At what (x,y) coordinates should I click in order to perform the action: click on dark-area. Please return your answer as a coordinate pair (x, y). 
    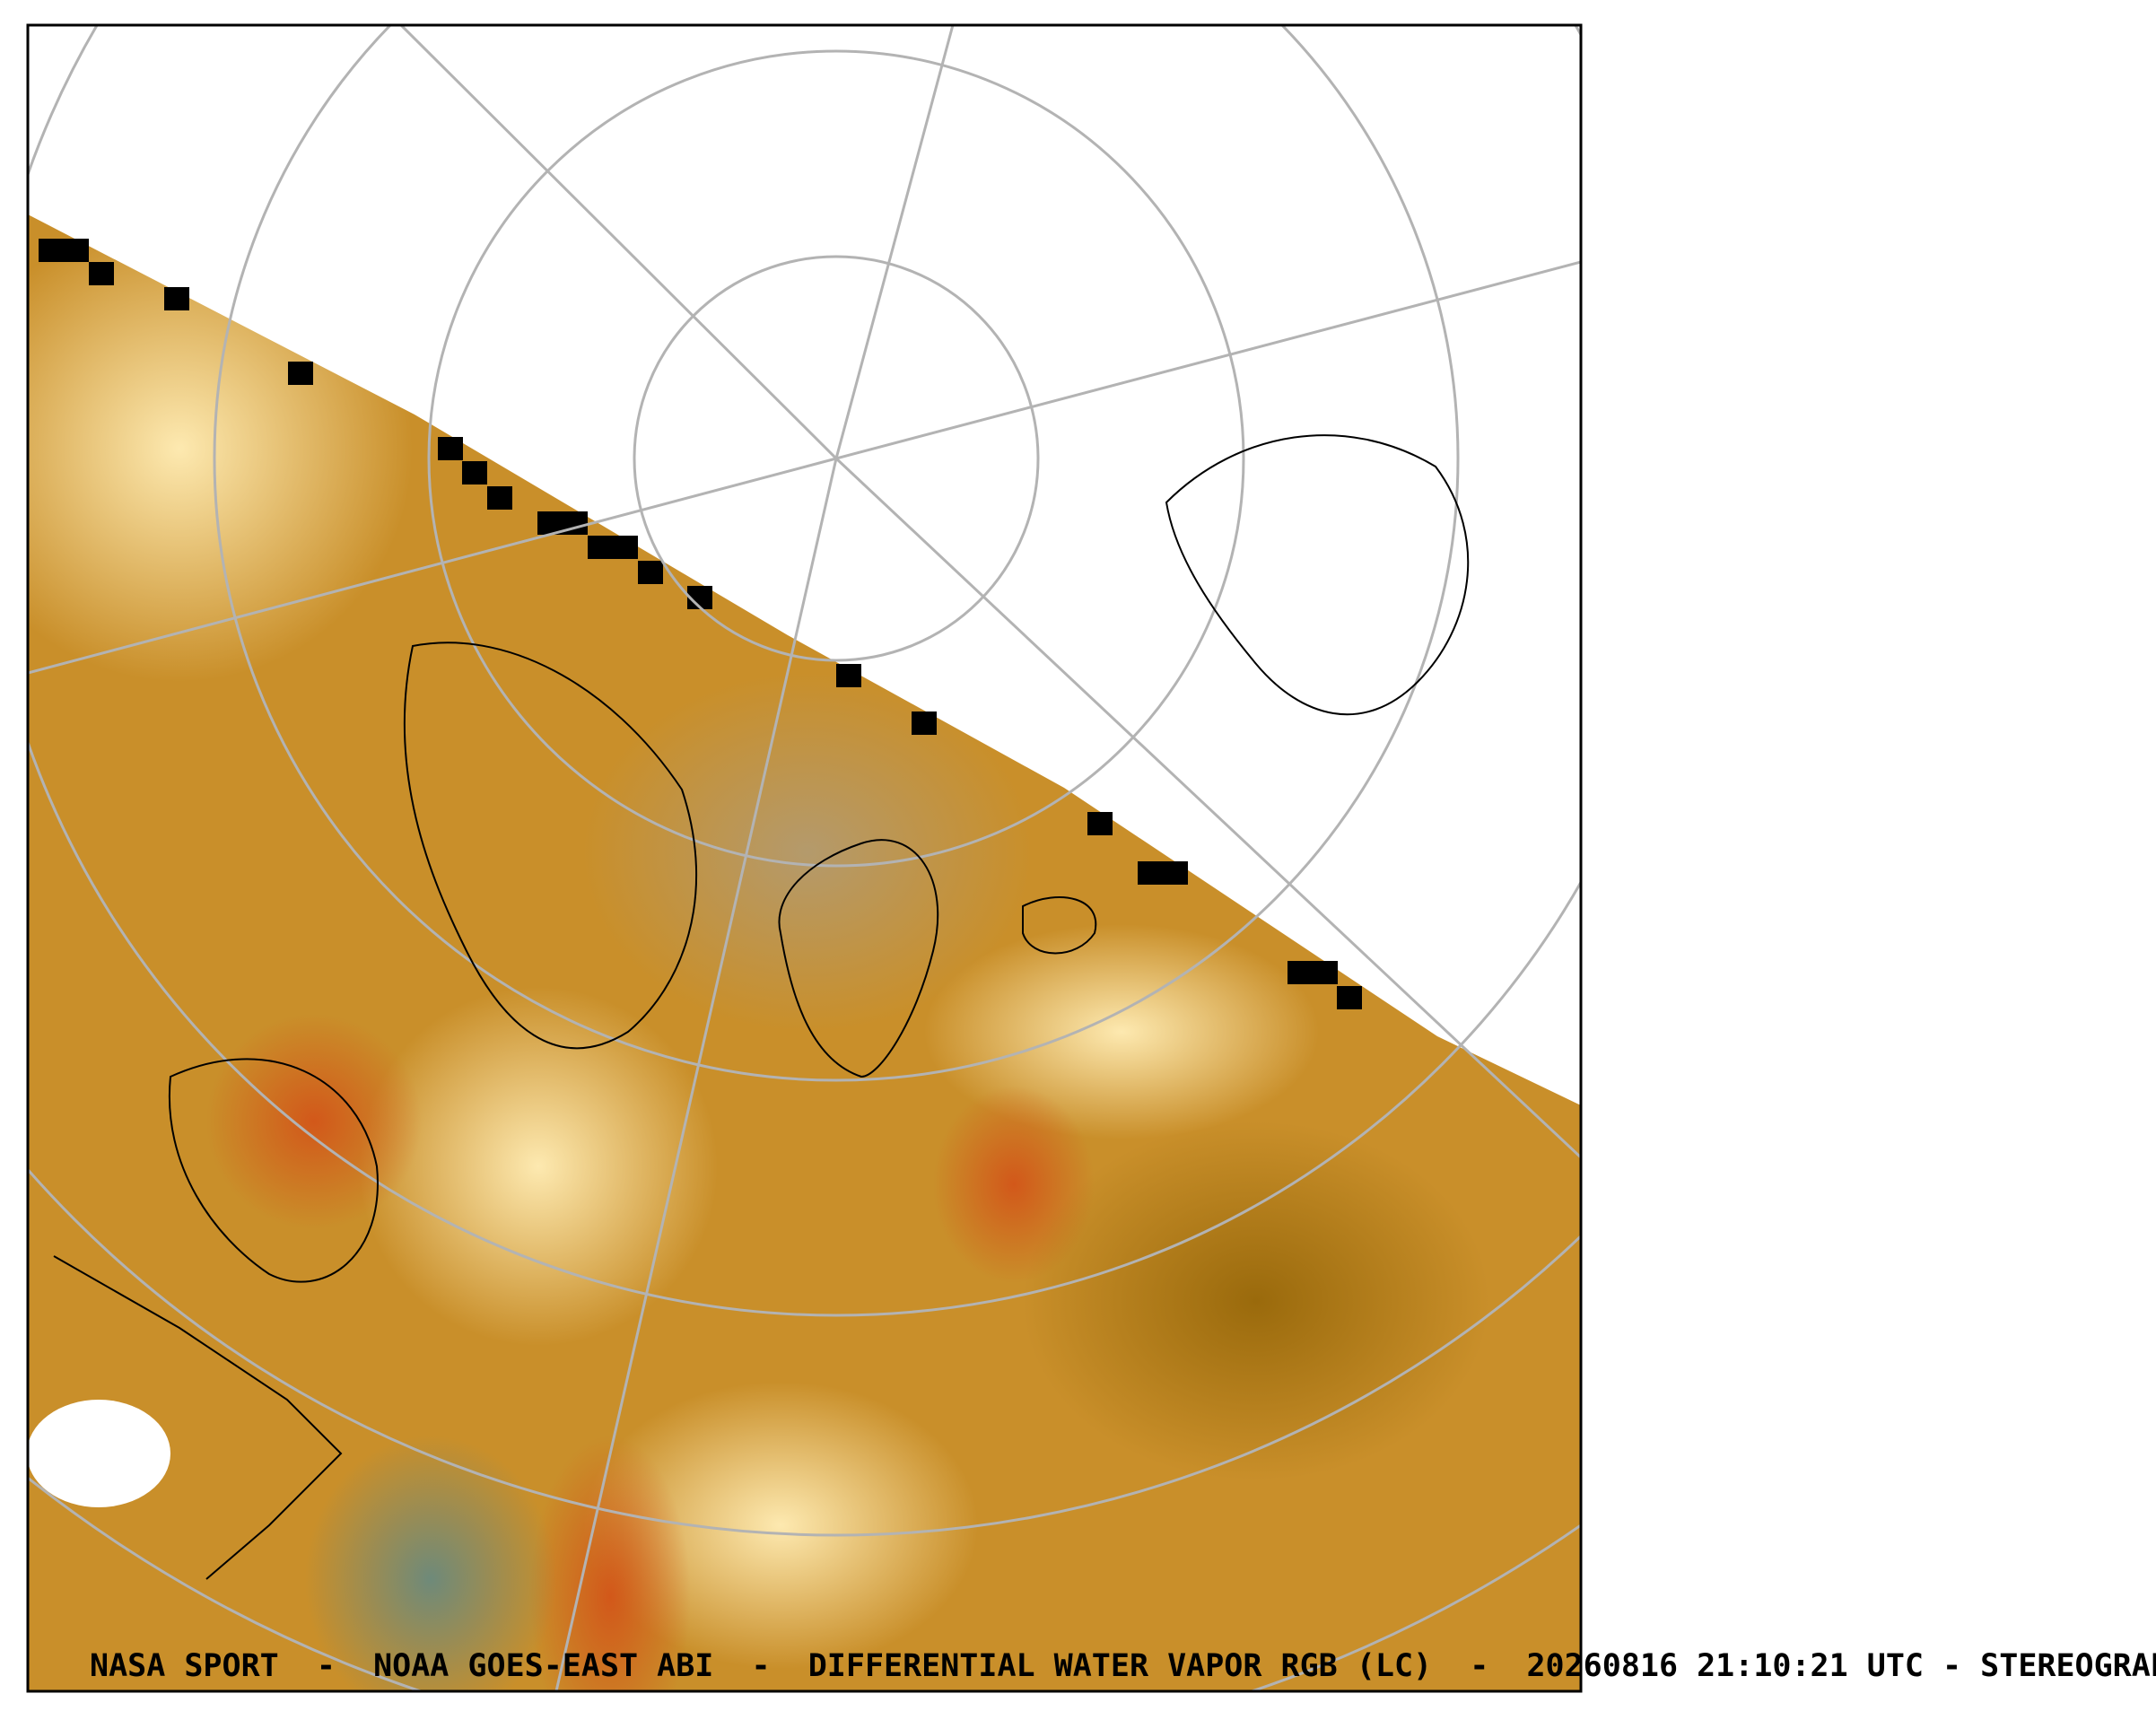
    Looking at the image, I should click on (1256, 1301).